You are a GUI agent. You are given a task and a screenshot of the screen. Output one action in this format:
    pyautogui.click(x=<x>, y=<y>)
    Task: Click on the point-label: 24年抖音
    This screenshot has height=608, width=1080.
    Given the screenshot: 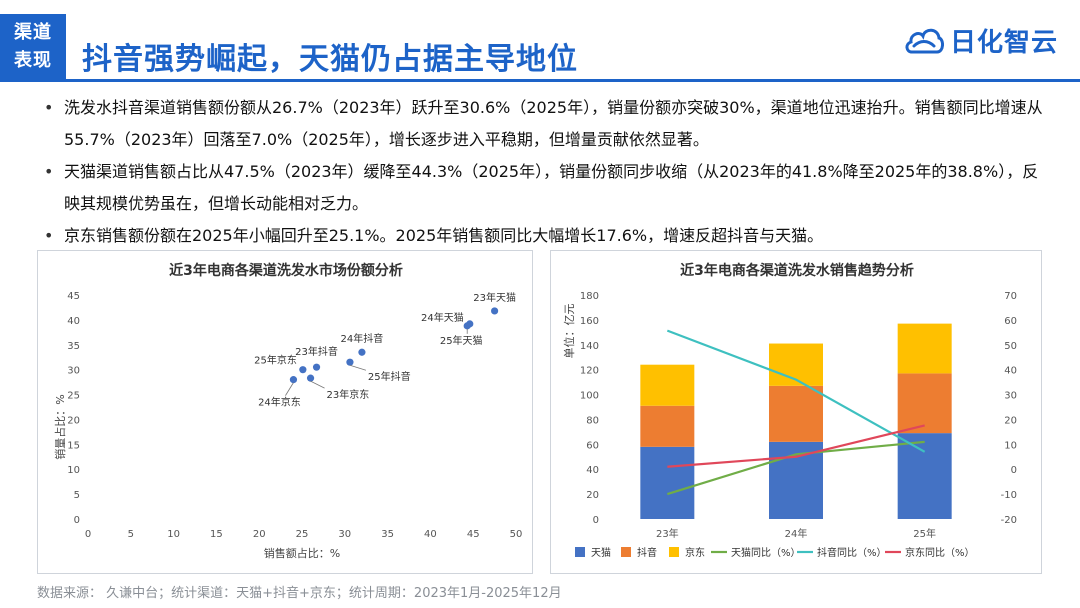 What is the action you would take?
    pyautogui.click(x=362, y=338)
    